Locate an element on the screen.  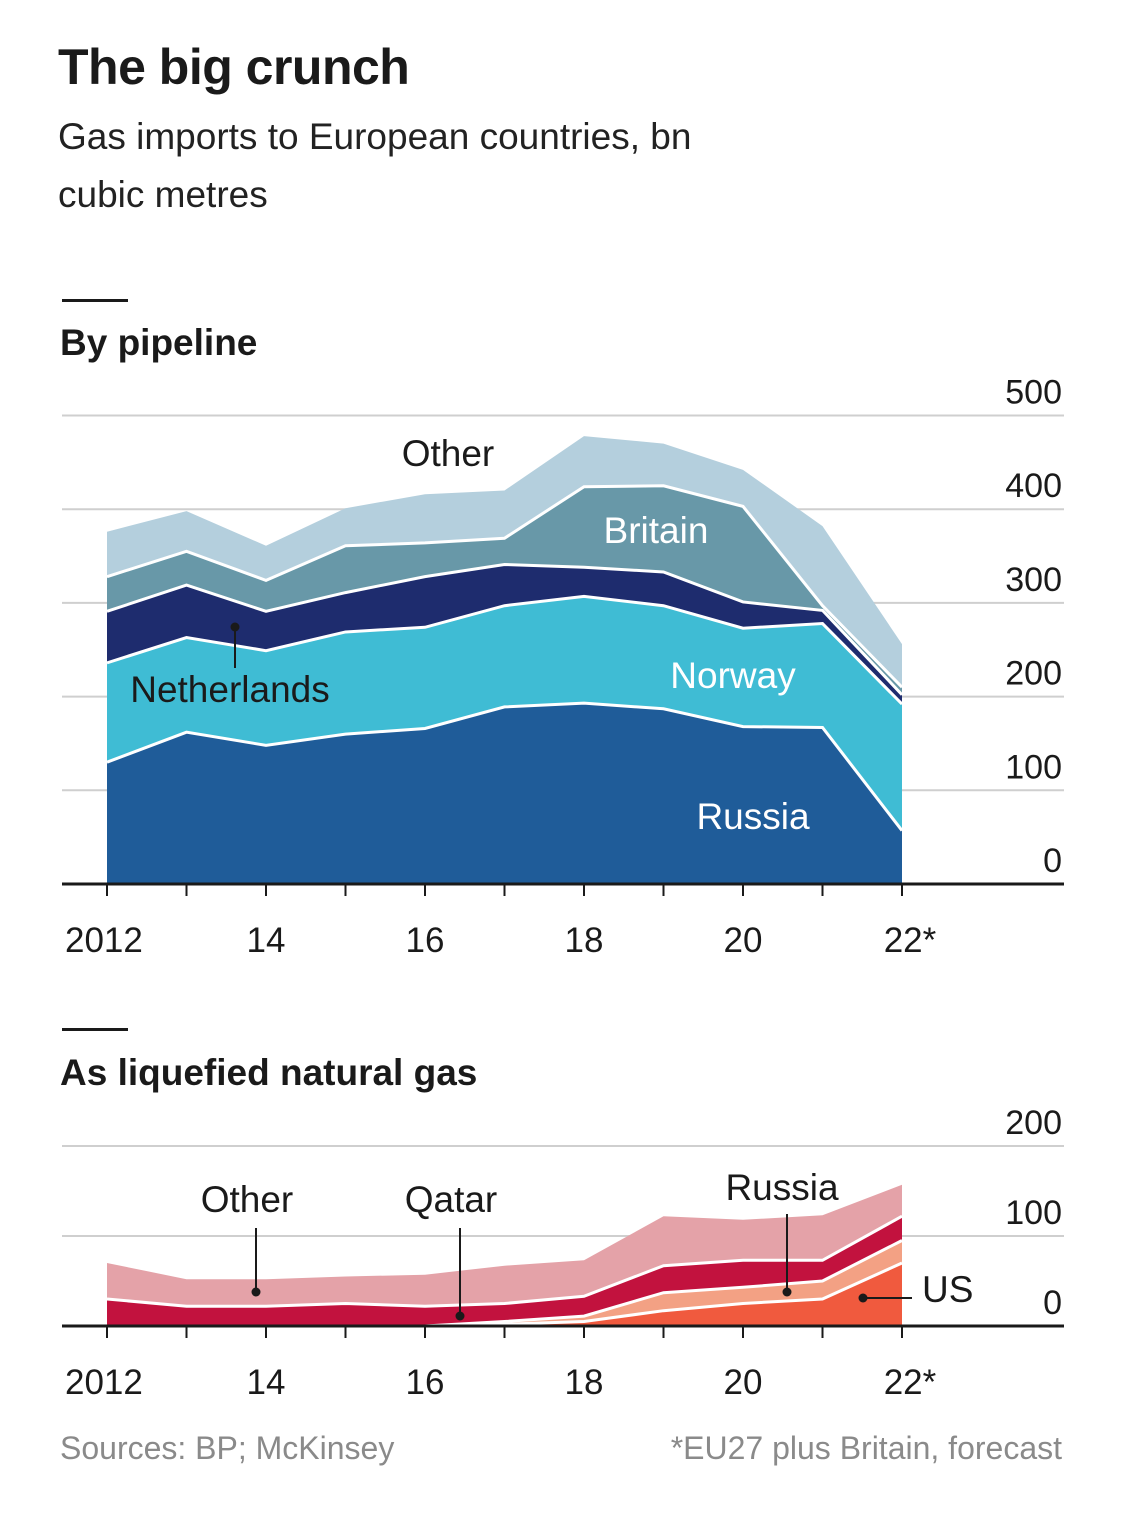
area-other-pipe is located at coordinates (504, 562).